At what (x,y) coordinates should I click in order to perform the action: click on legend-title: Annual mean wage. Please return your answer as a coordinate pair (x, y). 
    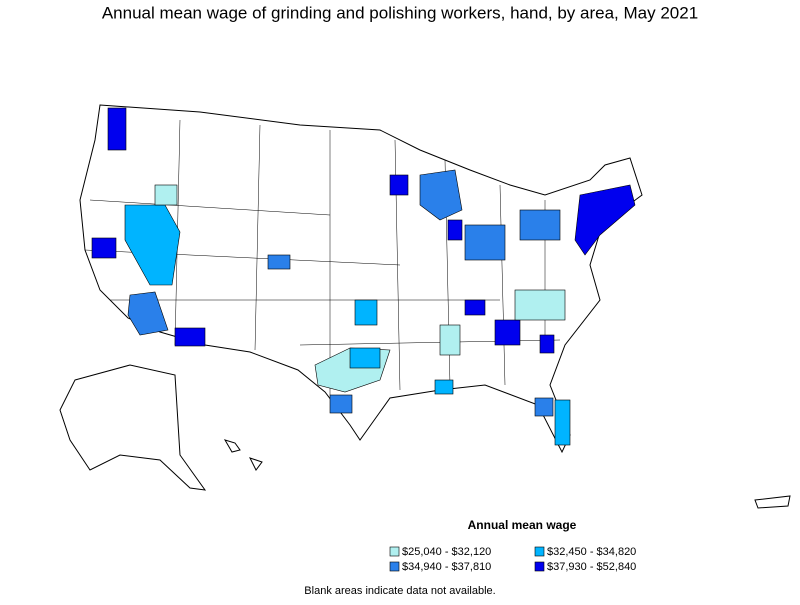
    Looking at the image, I should click on (522, 525).